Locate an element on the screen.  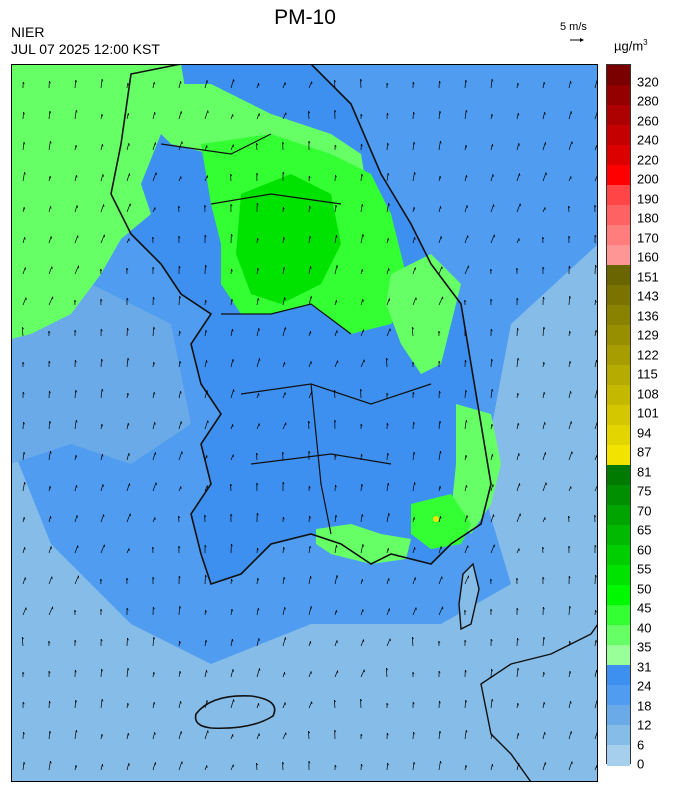
map-title: PM-10 is located at coordinates (305, 17).